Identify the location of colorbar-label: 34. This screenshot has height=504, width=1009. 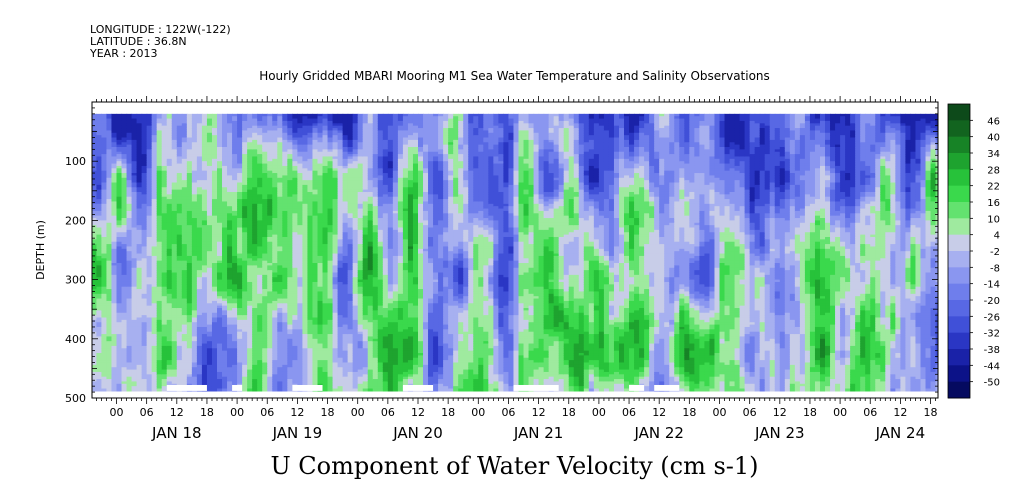
(993, 154).